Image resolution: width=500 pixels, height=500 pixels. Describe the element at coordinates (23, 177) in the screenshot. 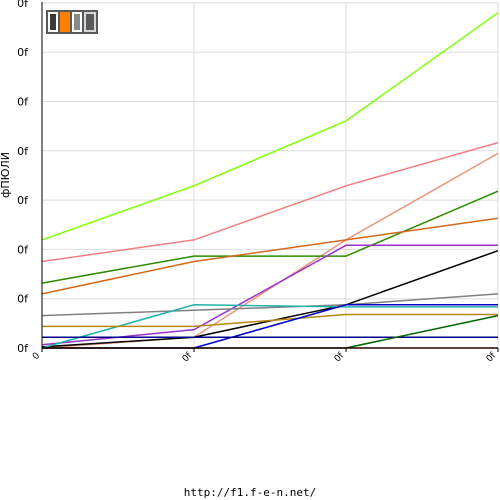

I see `y-tick-labels: 0f 0f 0f 0f 0f 0f 0f 0f` at that location.